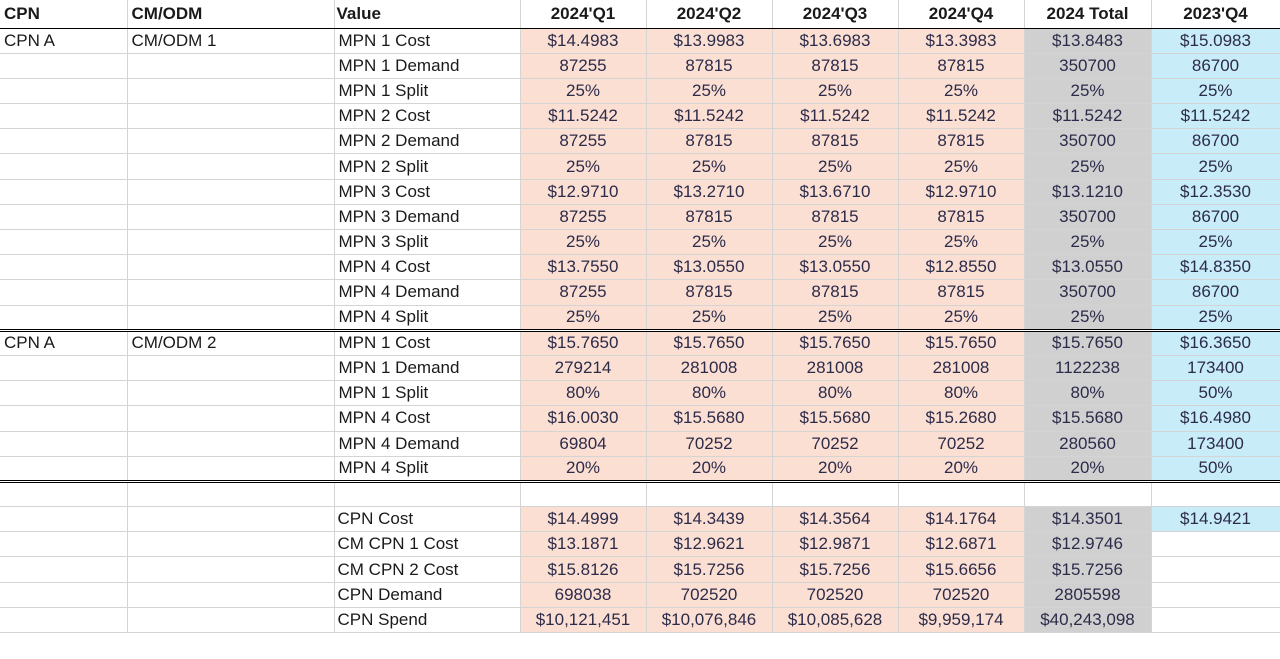 The width and height of the screenshot is (1280, 659). What do you see at coordinates (1088, 242) in the screenshot?
I see `total-cell: 25%` at bounding box center [1088, 242].